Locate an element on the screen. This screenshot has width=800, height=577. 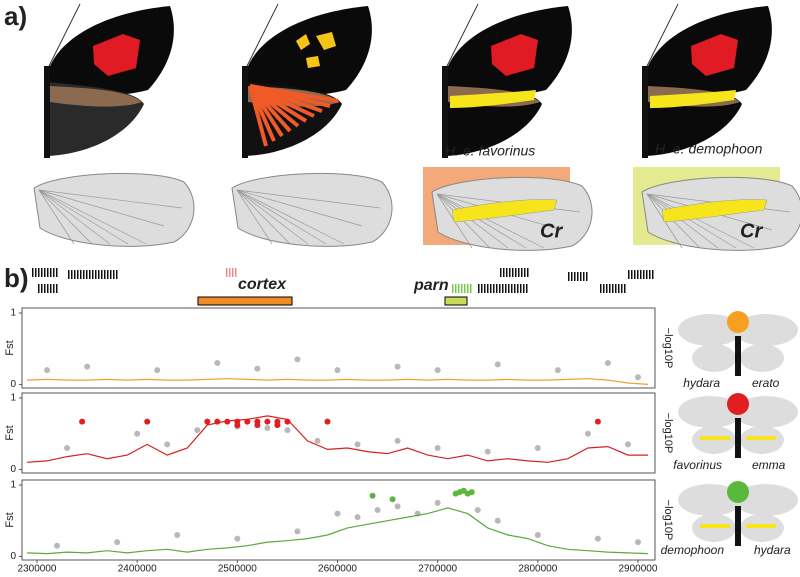
plot-frame is located at coordinates (338, 348).